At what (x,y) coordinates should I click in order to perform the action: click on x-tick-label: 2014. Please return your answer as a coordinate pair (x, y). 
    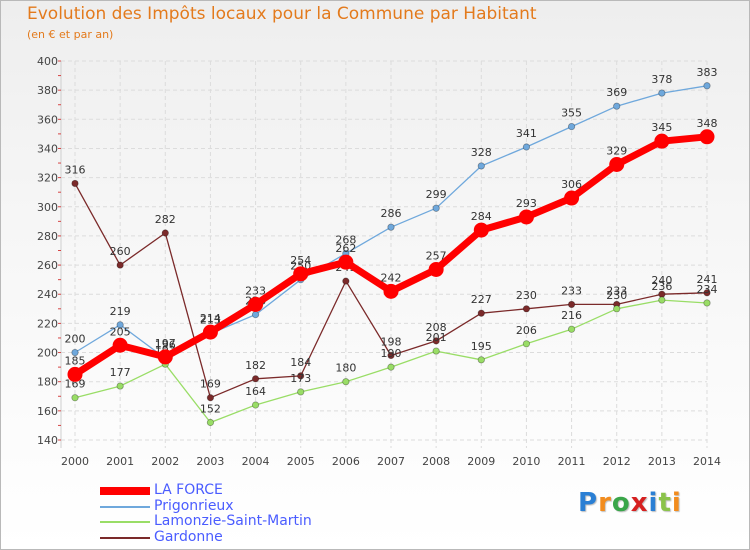
    Looking at the image, I should click on (707, 461).